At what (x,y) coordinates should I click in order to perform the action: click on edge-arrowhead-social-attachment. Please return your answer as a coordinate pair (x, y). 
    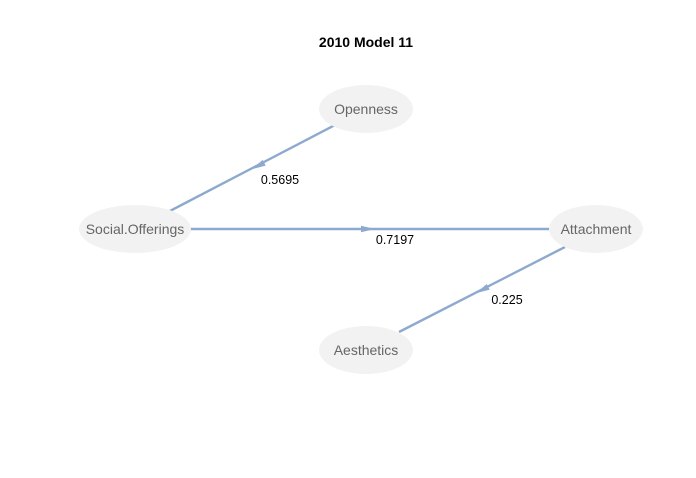
    Looking at the image, I should click on (368, 229).